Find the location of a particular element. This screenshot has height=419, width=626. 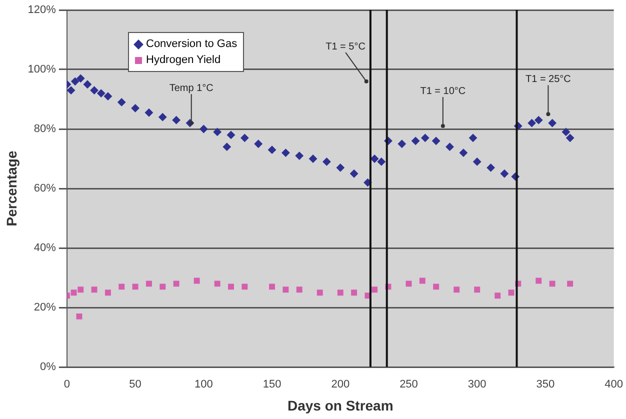

y-tick-label: 40% is located at coordinates (45, 248).